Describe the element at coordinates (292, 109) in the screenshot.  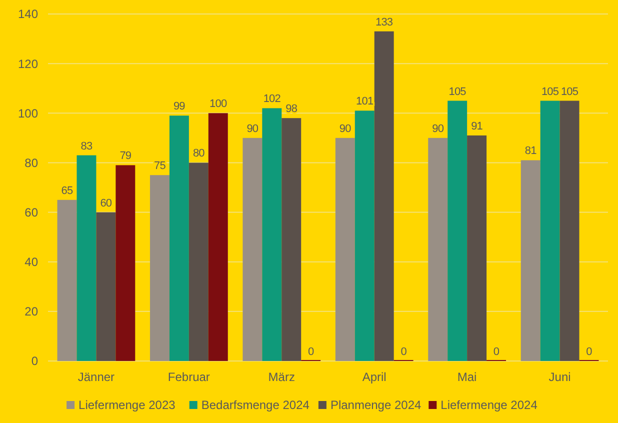
I see `data-label: 98` at that location.